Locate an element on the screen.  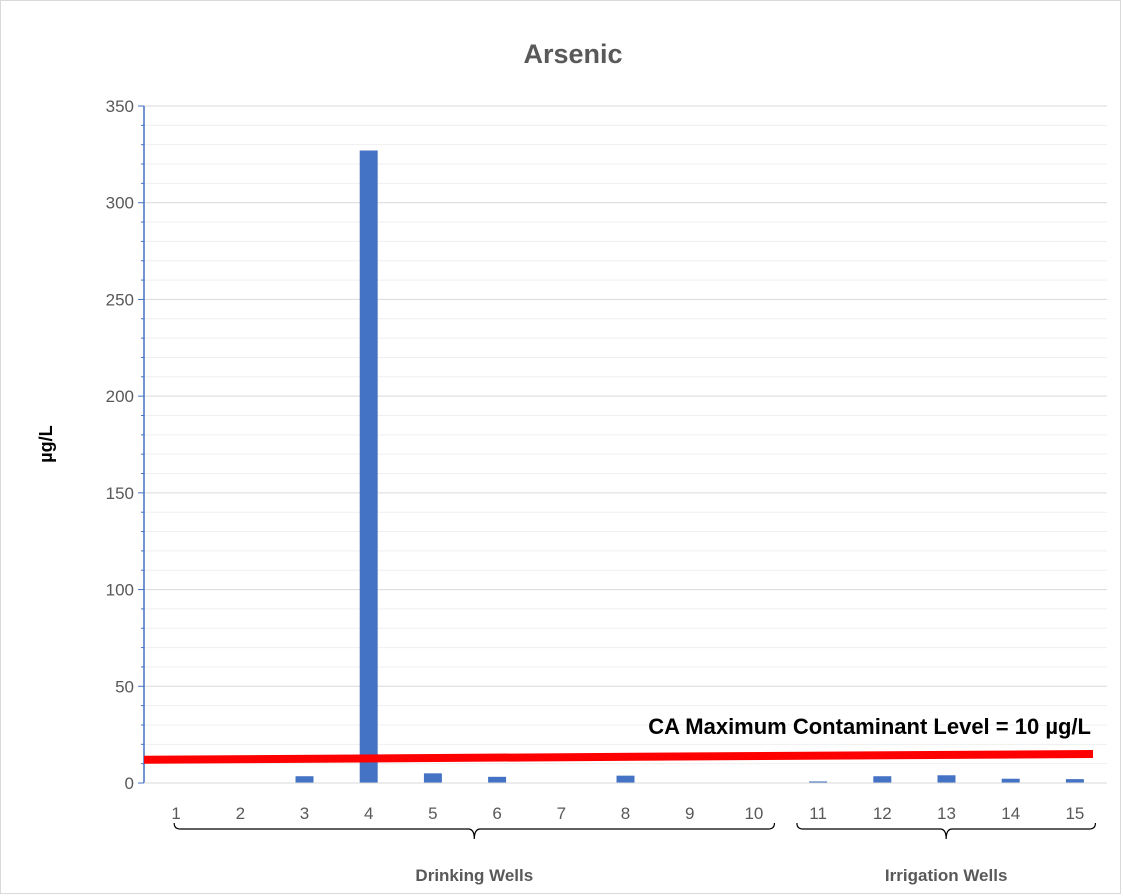
group-label: Drinking Wells is located at coordinates (474, 875).